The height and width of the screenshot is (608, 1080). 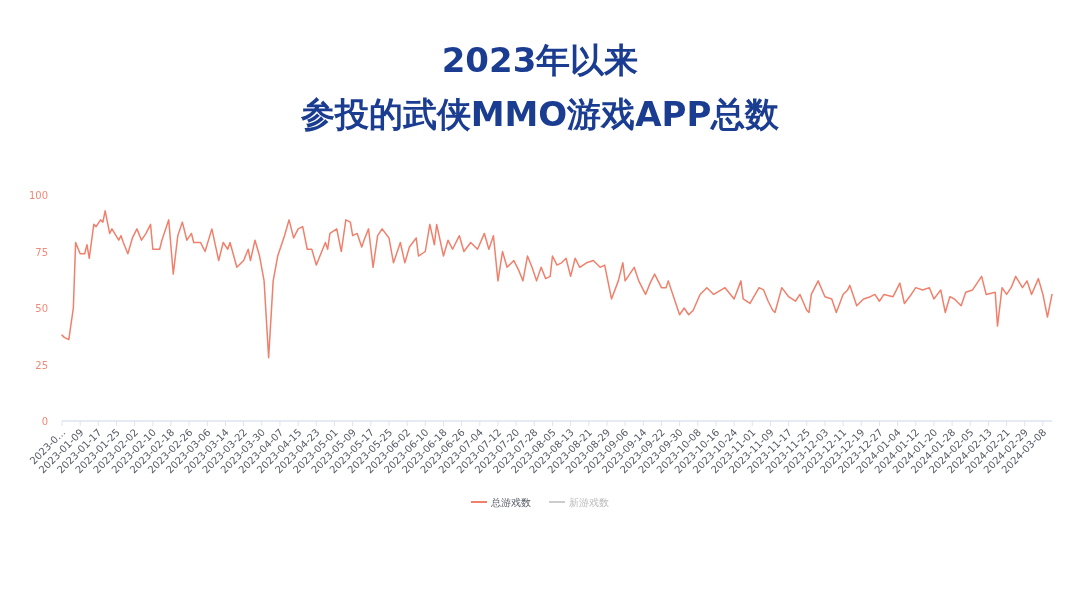 What do you see at coordinates (540, 60) in the screenshot?
I see `chart-title: 2023年以来` at bounding box center [540, 60].